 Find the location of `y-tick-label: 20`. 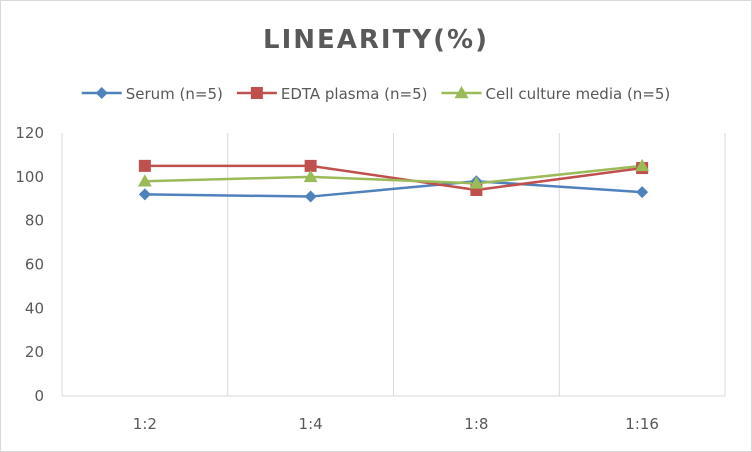

y-tick-label: 20 is located at coordinates (34, 352).